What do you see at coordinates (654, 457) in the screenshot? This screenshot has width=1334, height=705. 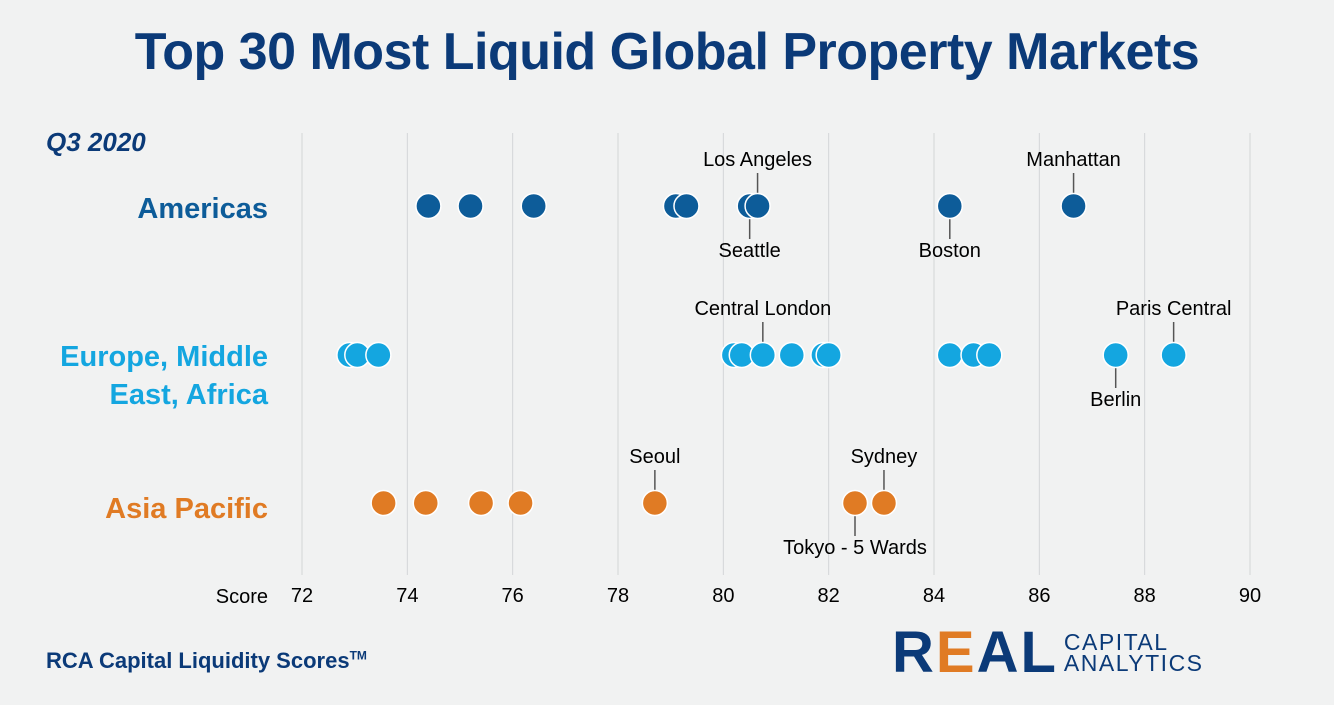 I see `point-annotation: Seoul` at bounding box center [654, 457].